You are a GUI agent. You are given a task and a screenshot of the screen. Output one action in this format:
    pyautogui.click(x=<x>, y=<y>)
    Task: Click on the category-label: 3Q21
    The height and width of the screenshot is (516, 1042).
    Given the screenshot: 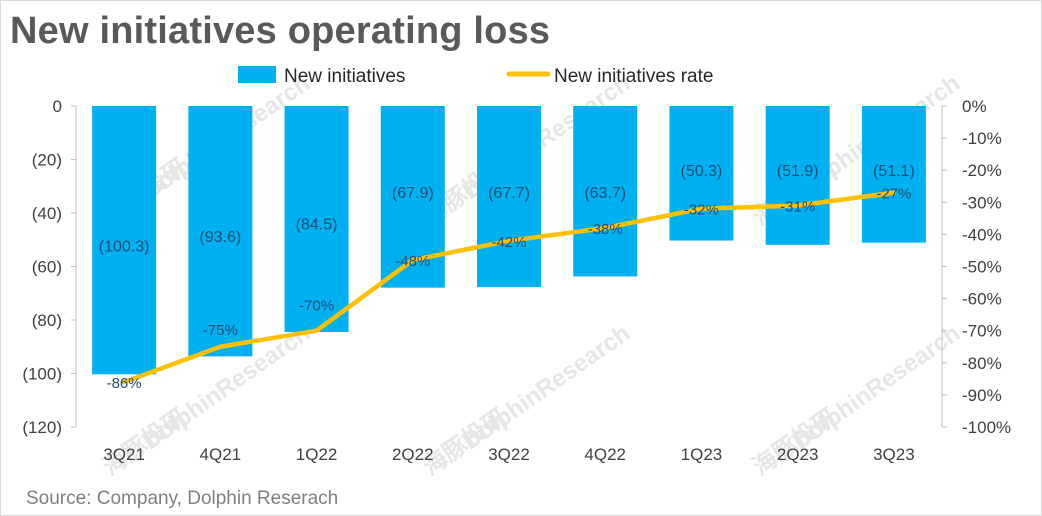 What is the action you would take?
    pyautogui.click(x=124, y=454)
    